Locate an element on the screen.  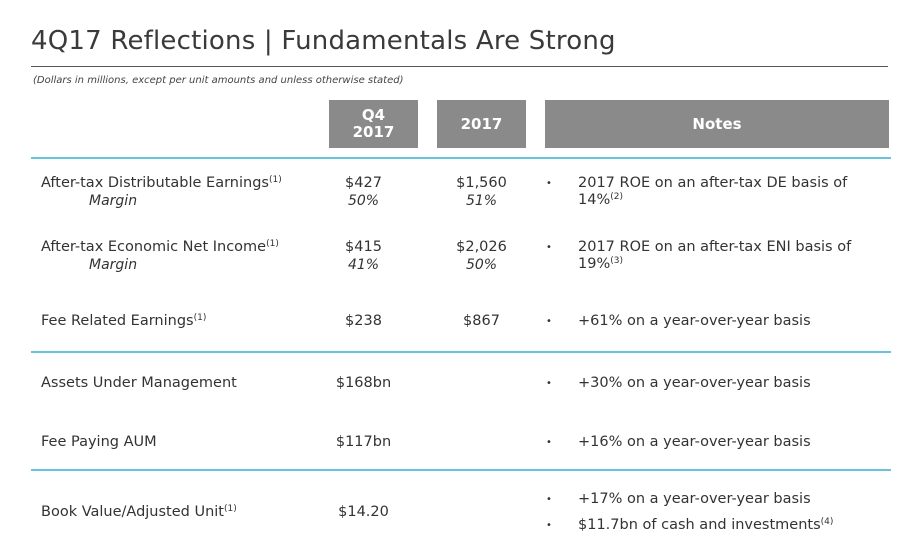
fre-note: +61% on a year-over-year basis is located at coordinates (694, 321).